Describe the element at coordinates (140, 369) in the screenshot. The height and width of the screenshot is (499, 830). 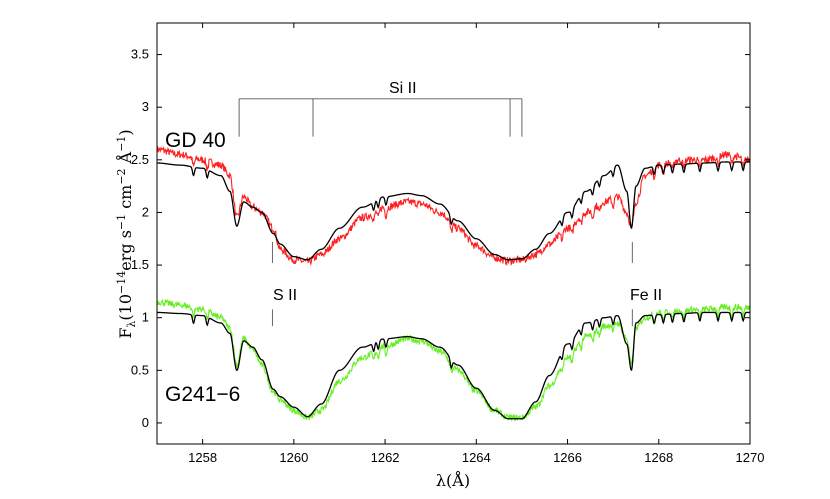
I see `y-tick-label: 0.5` at that location.